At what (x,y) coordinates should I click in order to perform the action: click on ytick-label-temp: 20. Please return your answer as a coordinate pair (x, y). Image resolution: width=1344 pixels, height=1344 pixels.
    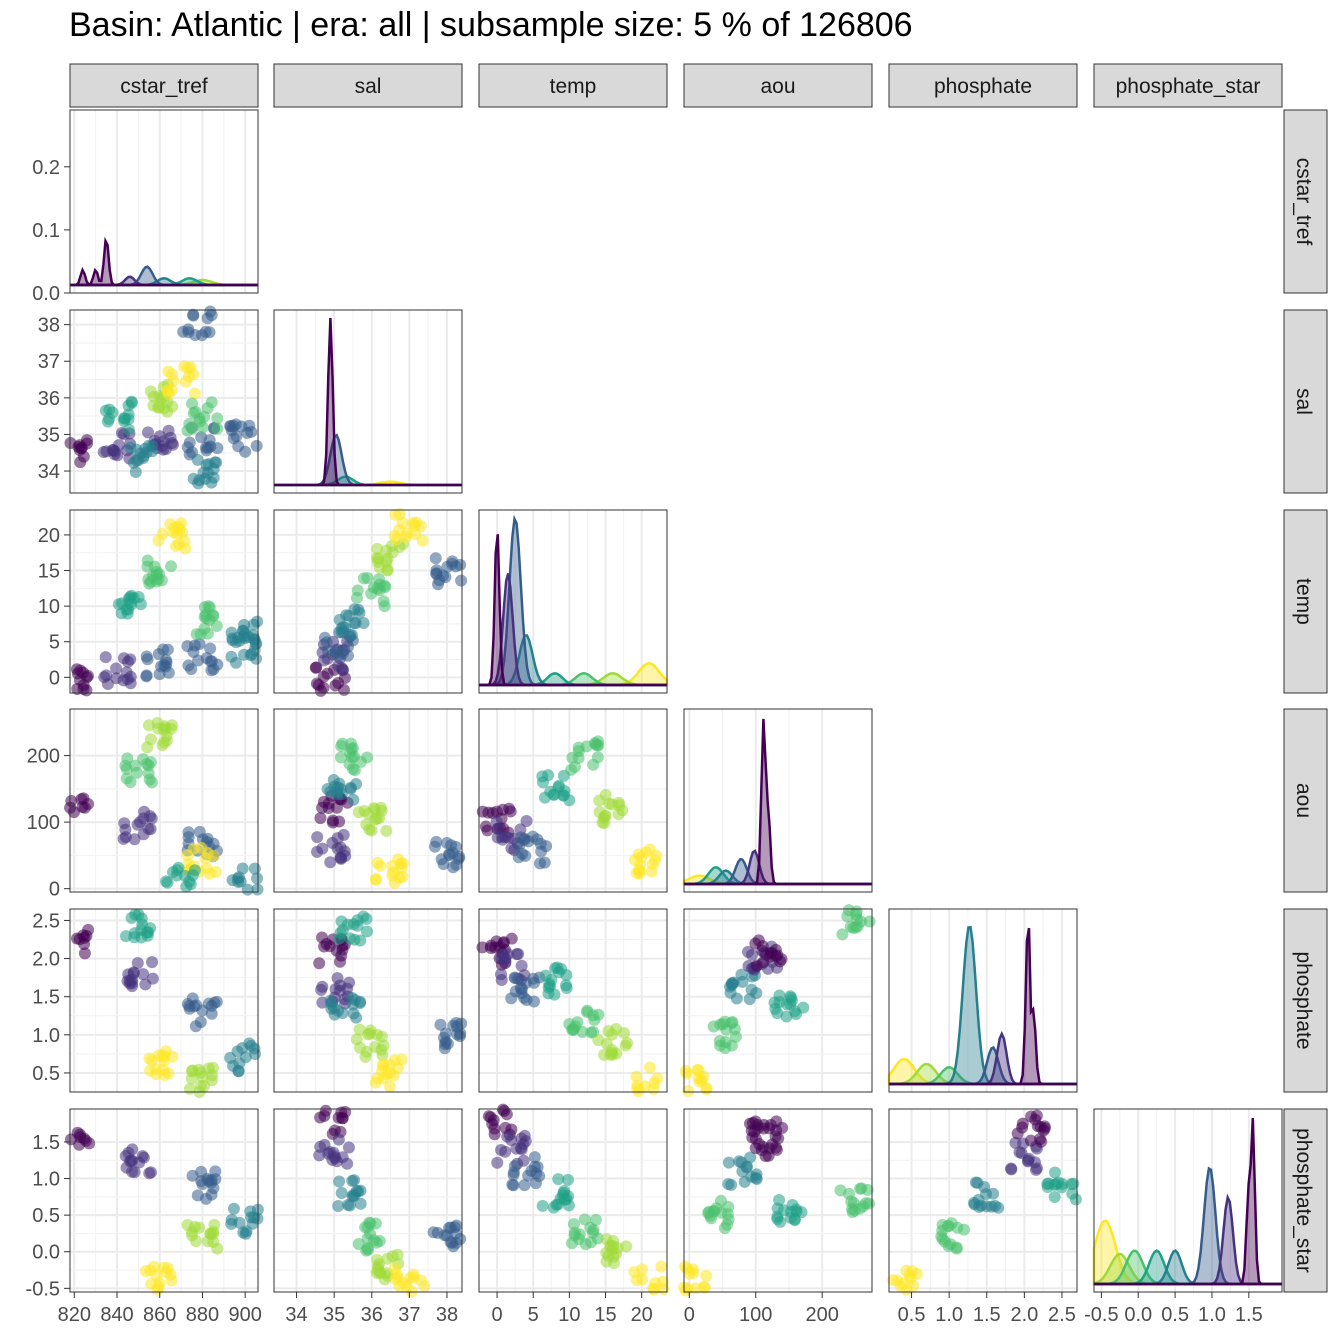
    Looking at the image, I should click on (49, 536).